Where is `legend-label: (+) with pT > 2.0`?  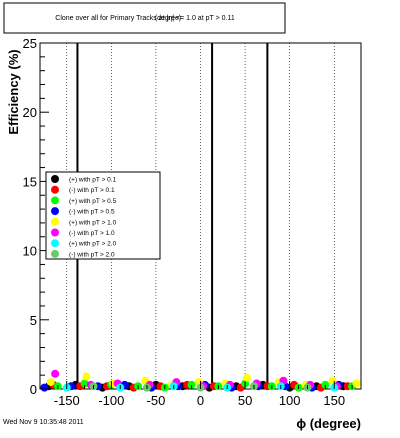 legend-label: (+) with pT > 2.0 is located at coordinates (93, 244).